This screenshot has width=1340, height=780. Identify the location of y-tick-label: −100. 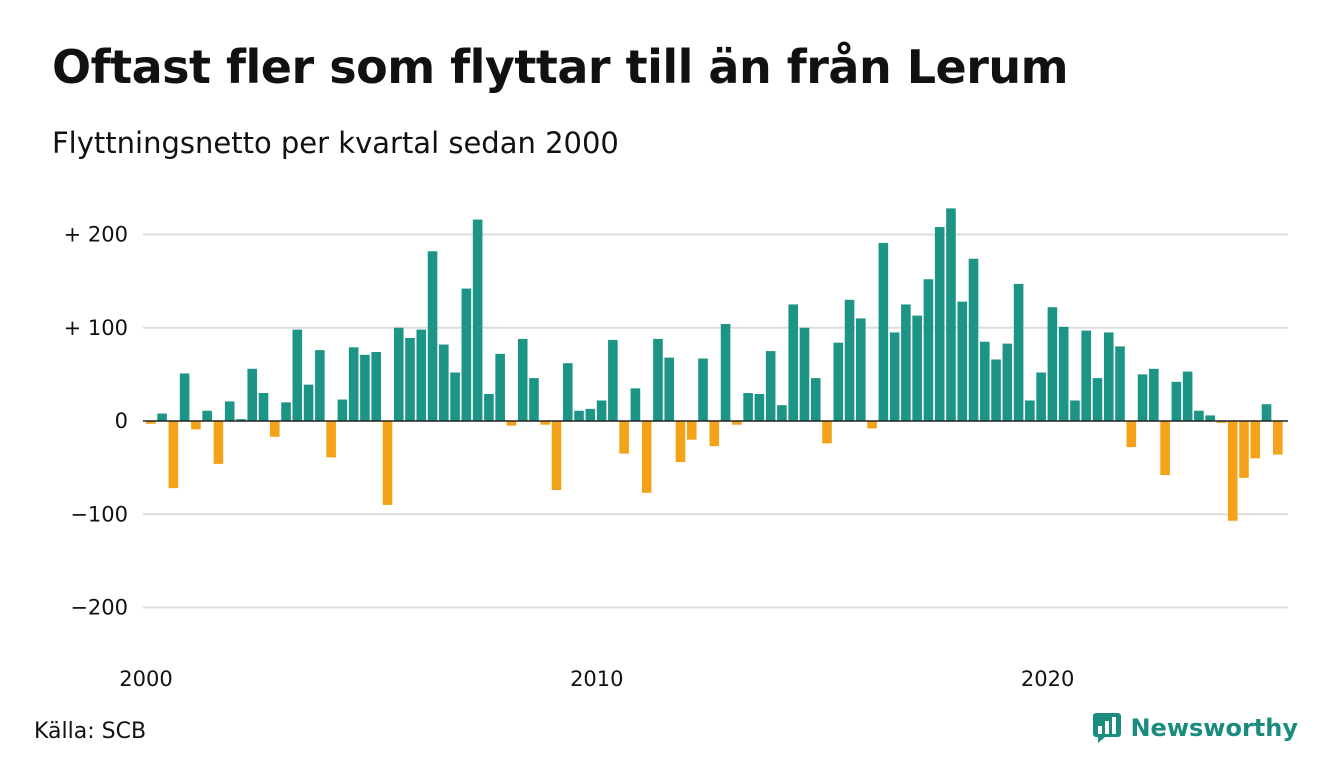
(99, 514).